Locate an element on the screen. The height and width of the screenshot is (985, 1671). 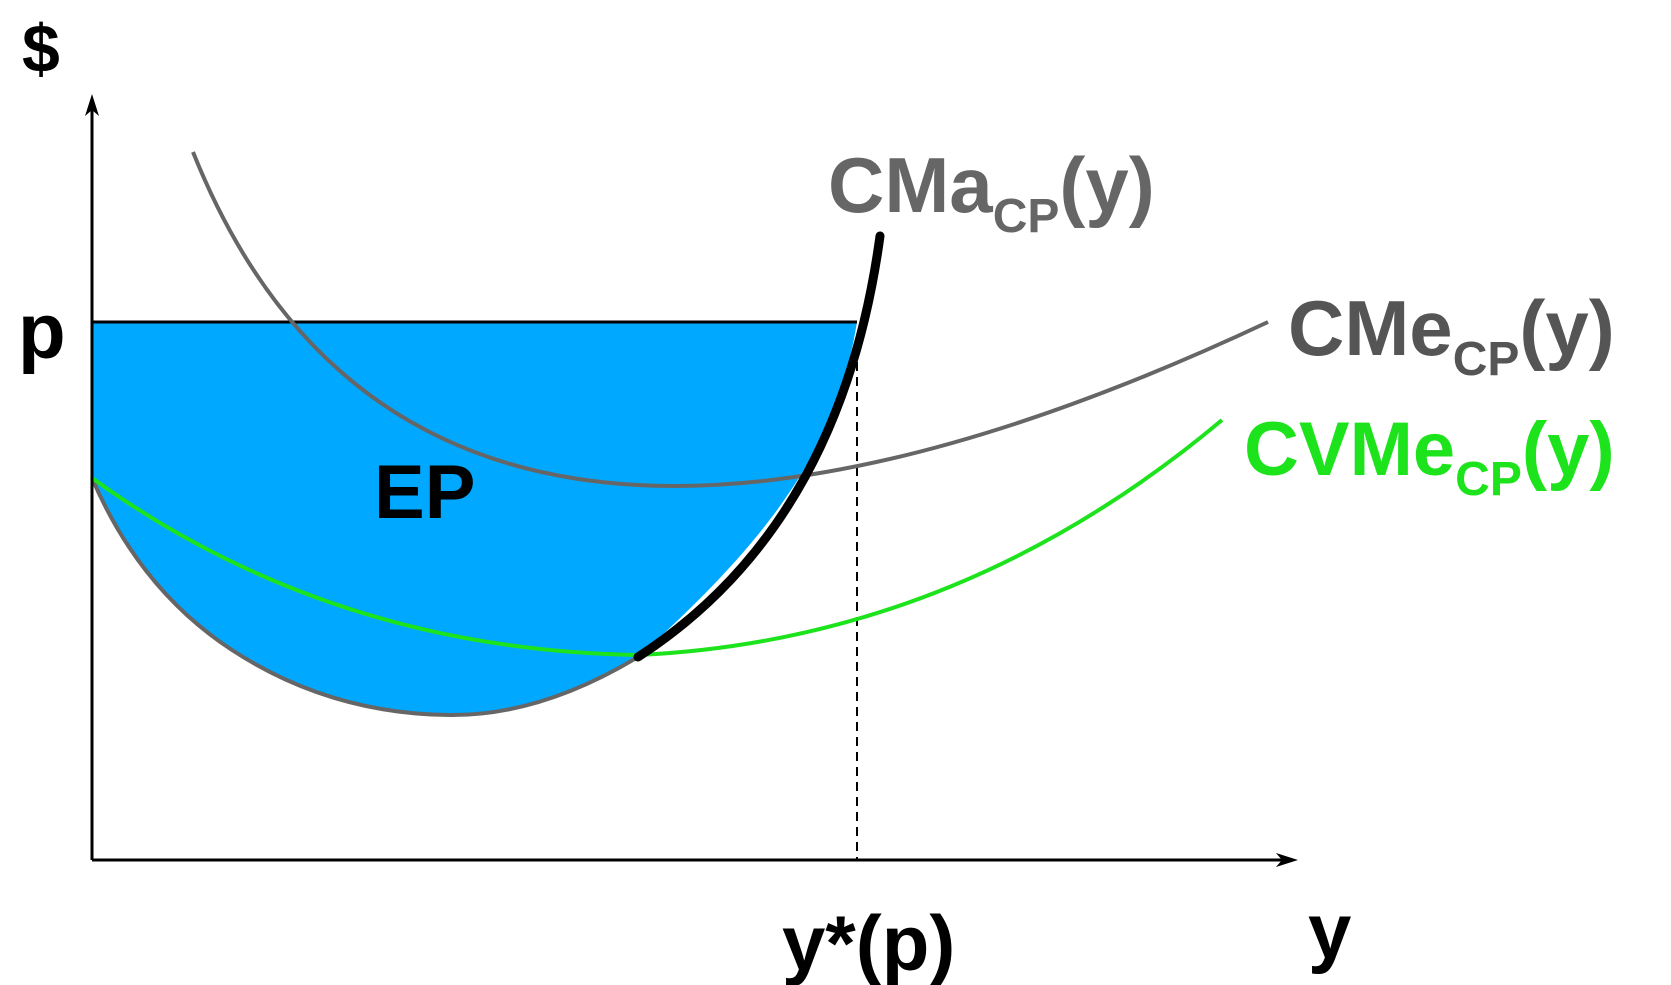
ep-area-label: EP is located at coordinates (424, 492).